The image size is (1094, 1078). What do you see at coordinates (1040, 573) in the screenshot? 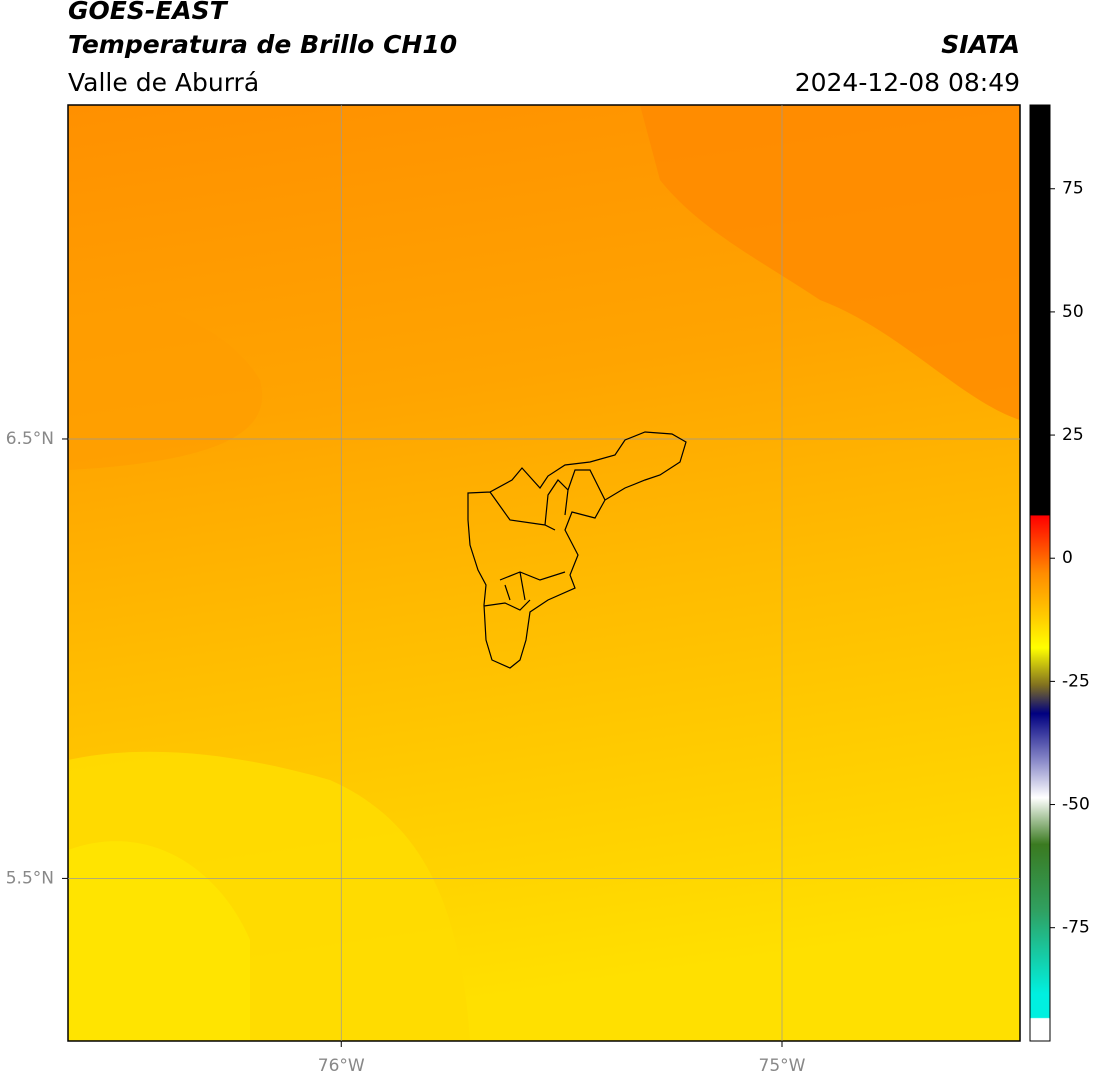
I see `colorbar` at bounding box center [1040, 573].